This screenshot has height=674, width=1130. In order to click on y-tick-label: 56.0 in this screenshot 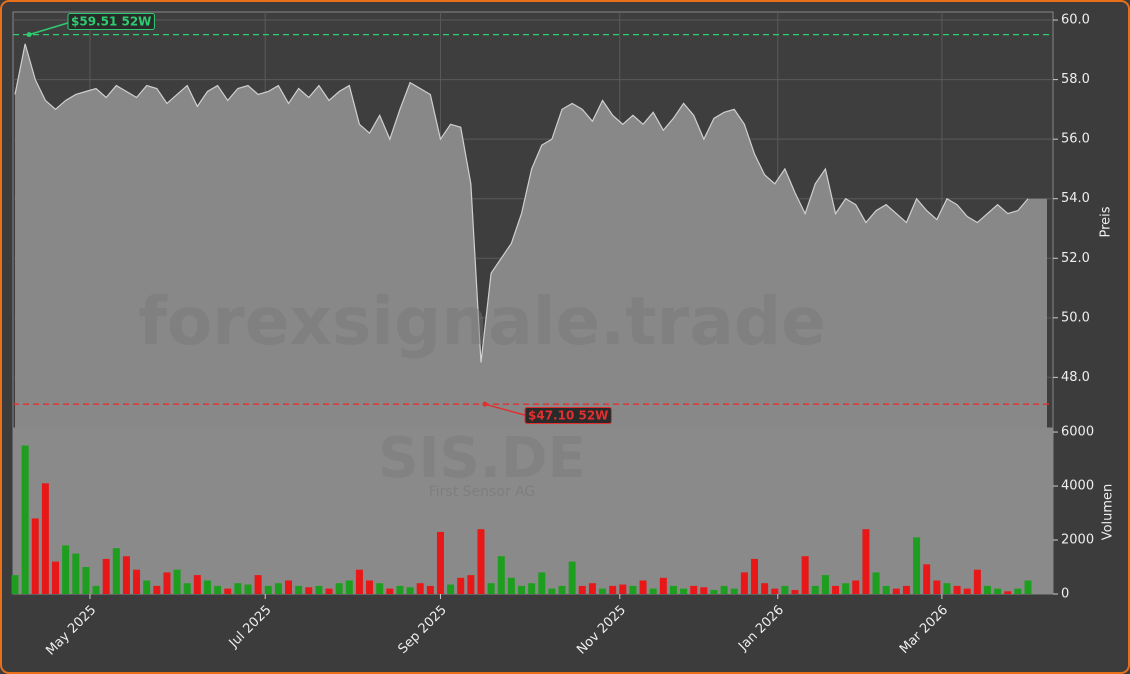, I will do `click(1075, 139)`.